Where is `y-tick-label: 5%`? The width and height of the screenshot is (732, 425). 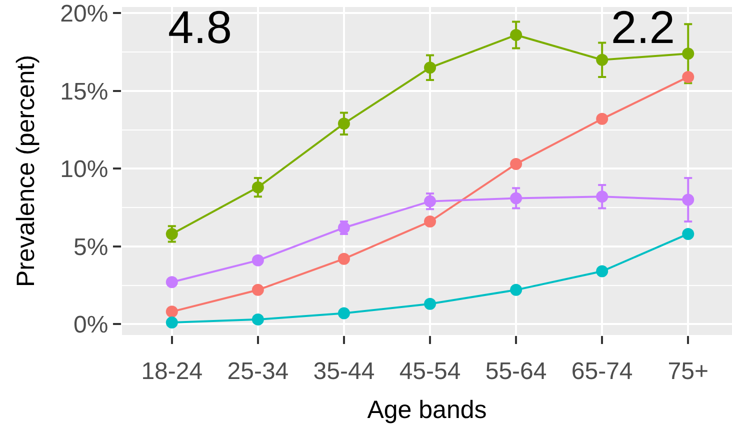
y-tick-label: 5% is located at coordinates (91, 247).